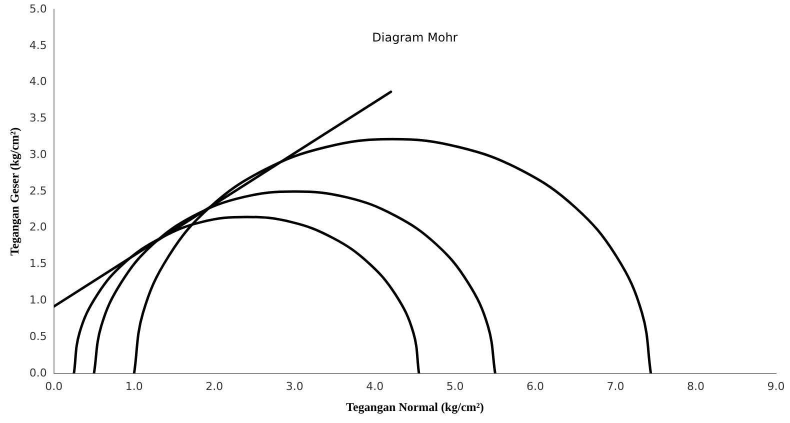 The image size is (790, 423). Describe the element at coordinates (38, 81) in the screenshot. I see `y-tick-label: 4.0` at that location.